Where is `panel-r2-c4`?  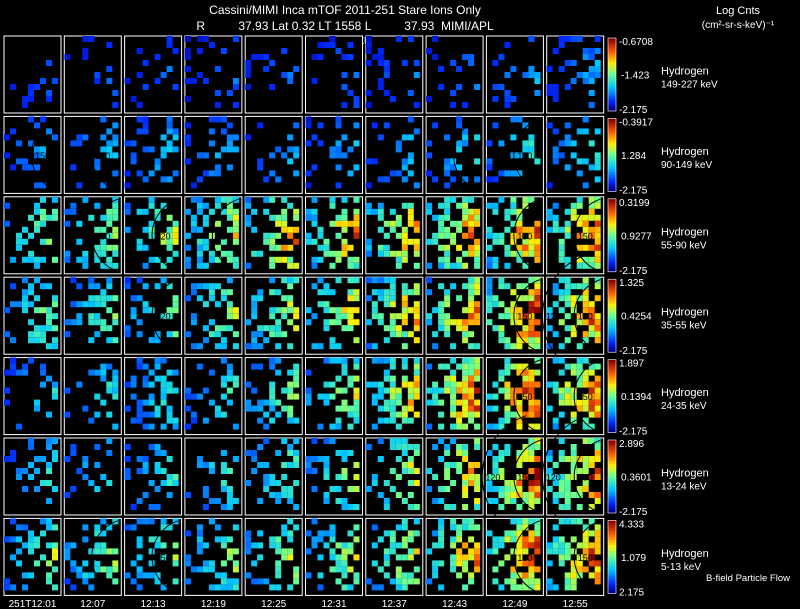 panel-r2-c4 is located at coordinates (273, 235).